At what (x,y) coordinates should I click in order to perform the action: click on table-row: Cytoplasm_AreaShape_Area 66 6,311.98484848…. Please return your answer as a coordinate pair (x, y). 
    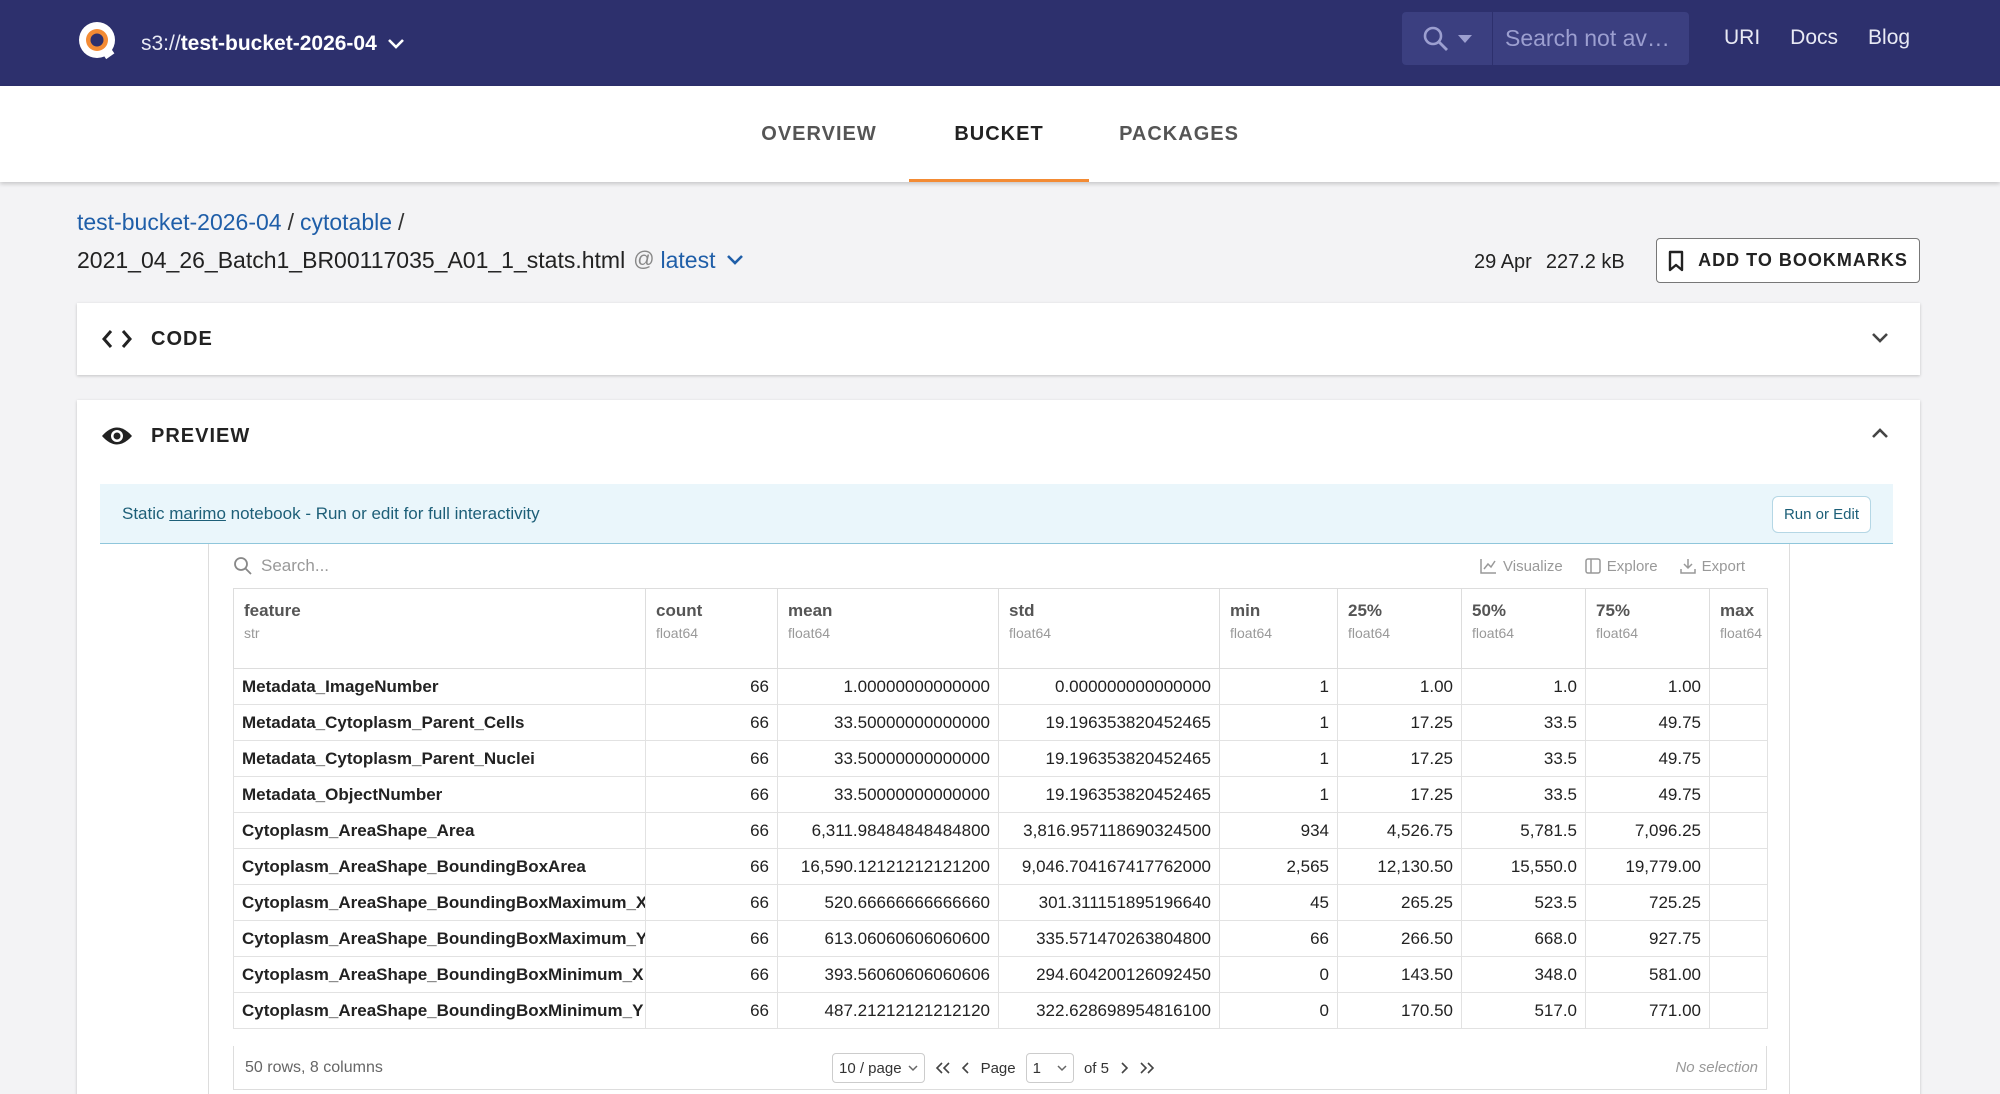
    Looking at the image, I should click on (1000, 830).